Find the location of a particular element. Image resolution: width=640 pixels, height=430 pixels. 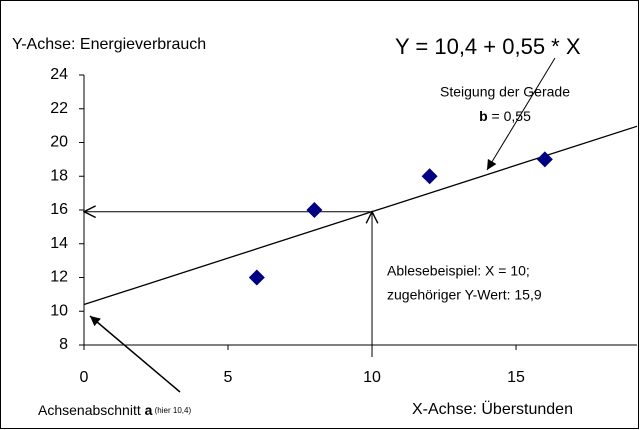

intercept-note: Achsenabschnitt a (hier 10,4) is located at coordinates (114, 410).